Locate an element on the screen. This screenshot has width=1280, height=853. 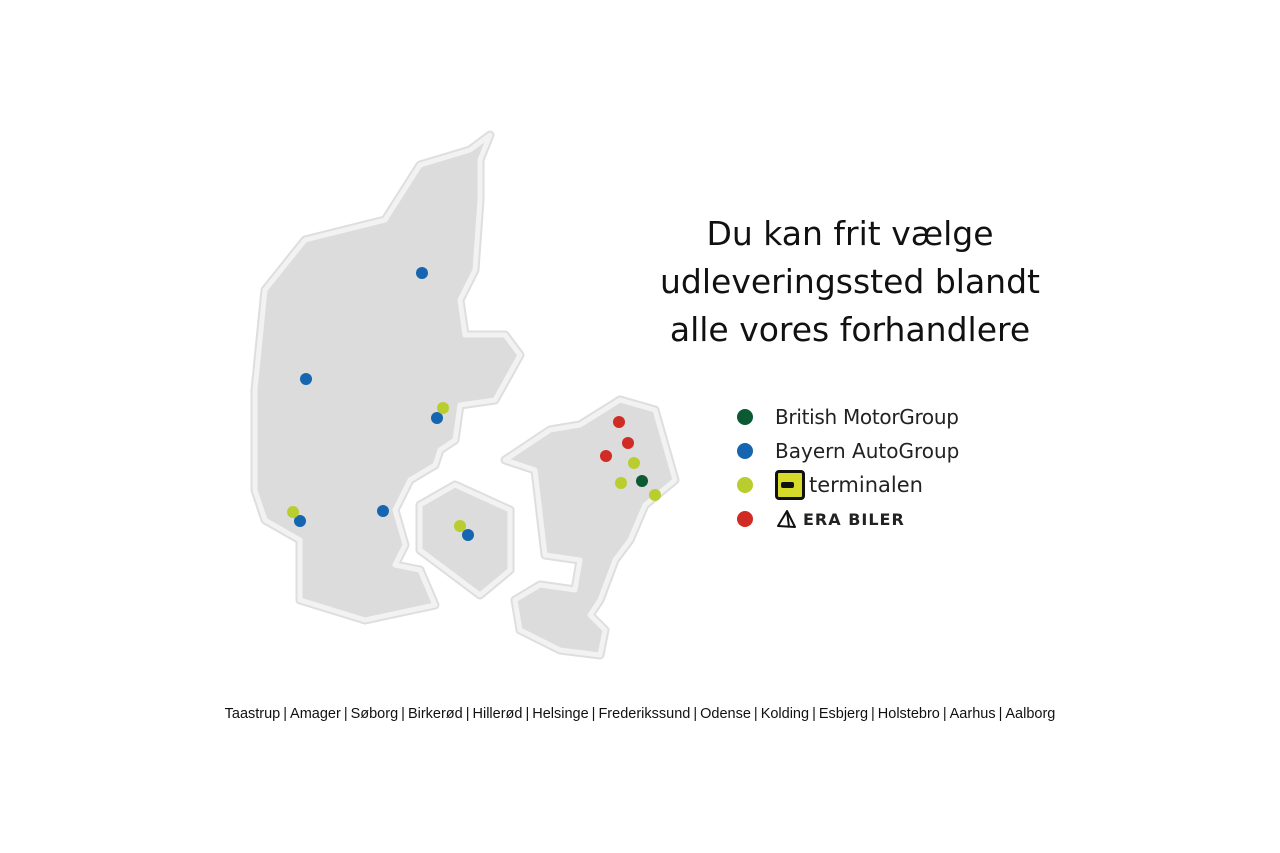
terminalen-brand: terminalen is located at coordinates (849, 485).